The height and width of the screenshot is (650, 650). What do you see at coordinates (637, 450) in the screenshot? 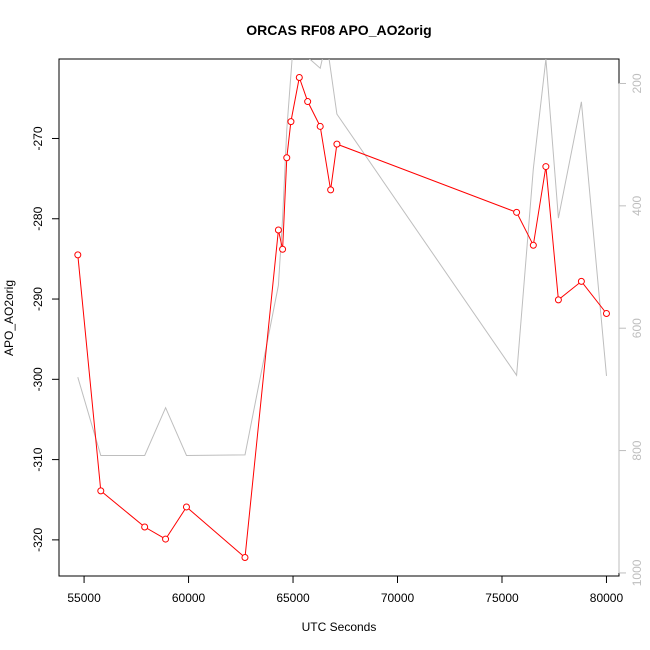
I see `y2-tick-label: 800` at bounding box center [637, 450].